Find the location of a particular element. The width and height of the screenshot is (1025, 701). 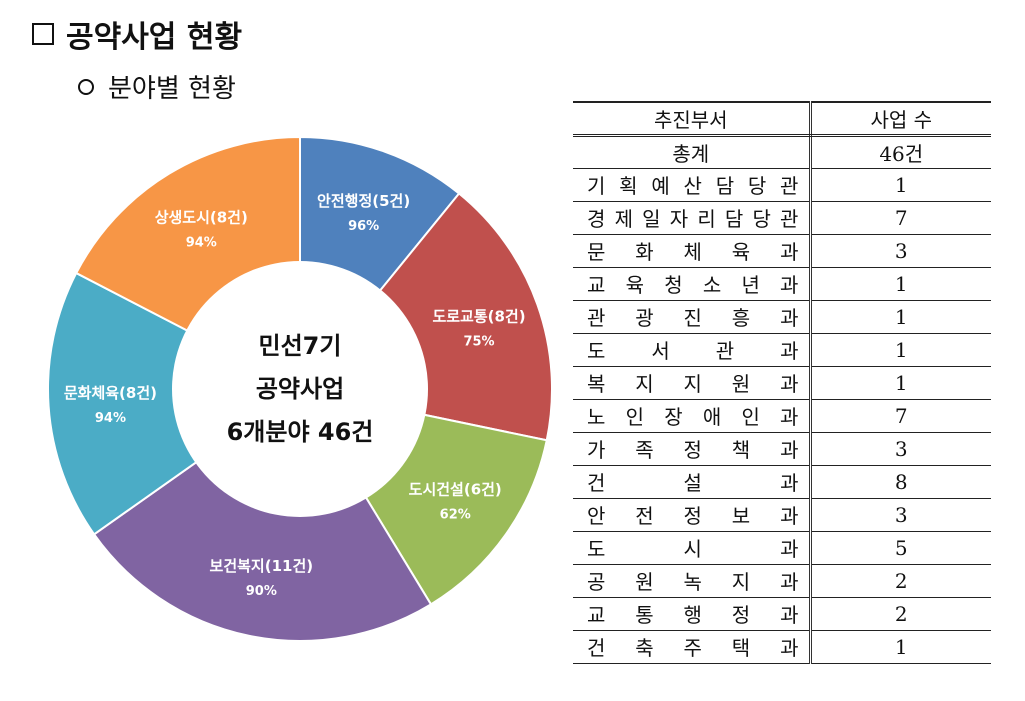

department-char: 서 is located at coordinates (660, 351).